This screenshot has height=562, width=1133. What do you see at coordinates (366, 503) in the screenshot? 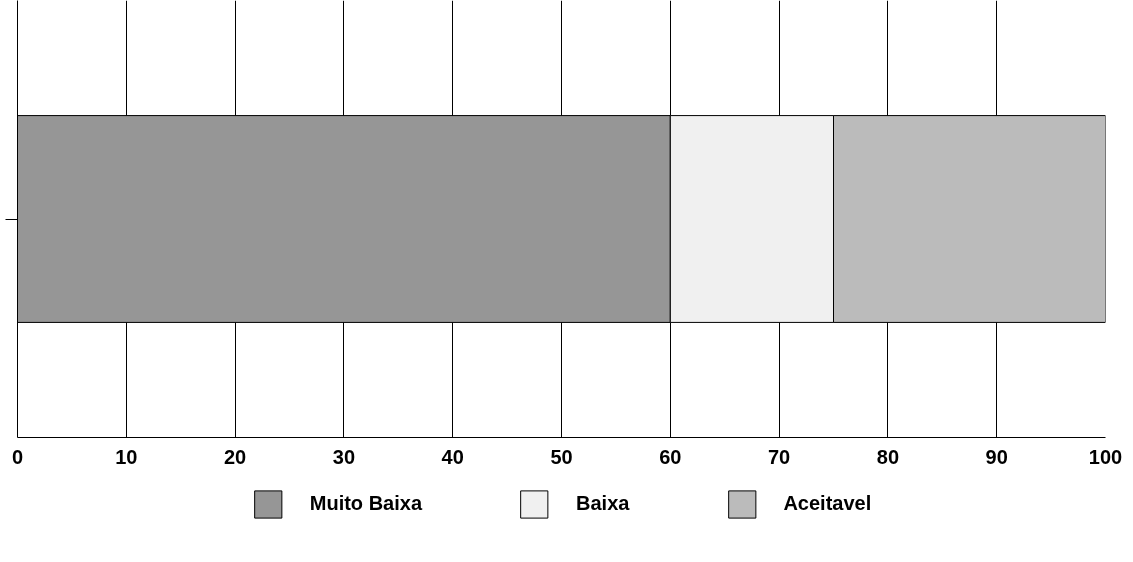
I see `legend-label: Muito Baixa` at bounding box center [366, 503].